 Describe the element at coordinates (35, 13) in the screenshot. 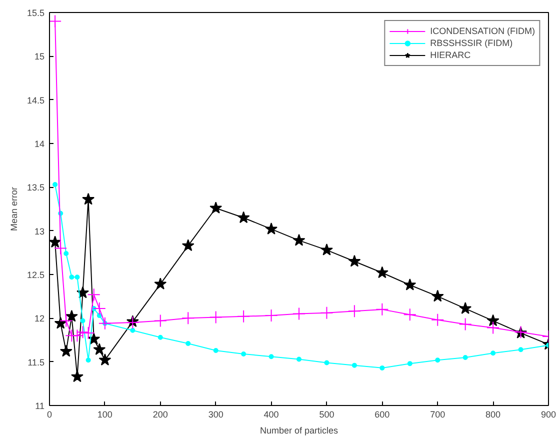

I see `y-tick-label: 15.5` at that location.